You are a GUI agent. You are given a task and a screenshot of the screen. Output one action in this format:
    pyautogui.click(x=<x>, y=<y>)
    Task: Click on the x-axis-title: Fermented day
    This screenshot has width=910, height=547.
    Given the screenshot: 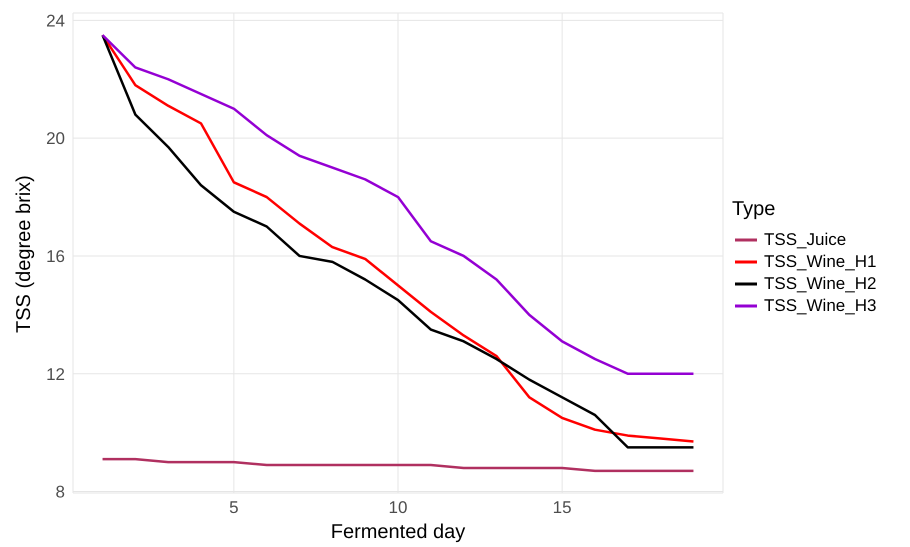 What is the action you would take?
    pyautogui.click(x=398, y=532)
    